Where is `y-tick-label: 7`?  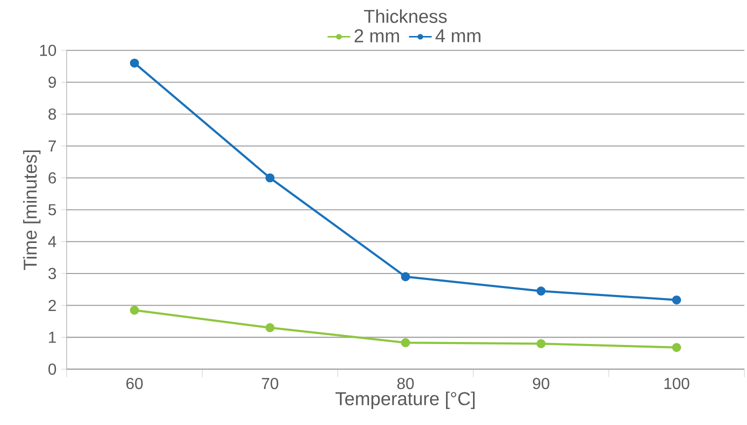
y-tick-label: 7 is located at coordinates (52, 146).